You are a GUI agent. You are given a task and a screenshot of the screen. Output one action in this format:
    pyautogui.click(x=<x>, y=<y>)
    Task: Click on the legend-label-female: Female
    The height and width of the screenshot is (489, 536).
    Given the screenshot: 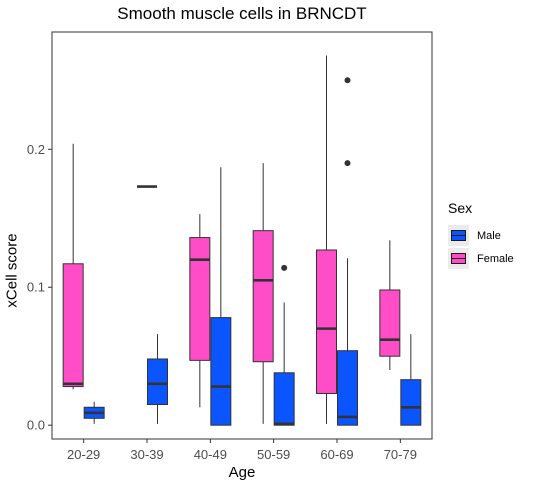 What is the action you would take?
    pyautogui.click(x=495, y=258)
    